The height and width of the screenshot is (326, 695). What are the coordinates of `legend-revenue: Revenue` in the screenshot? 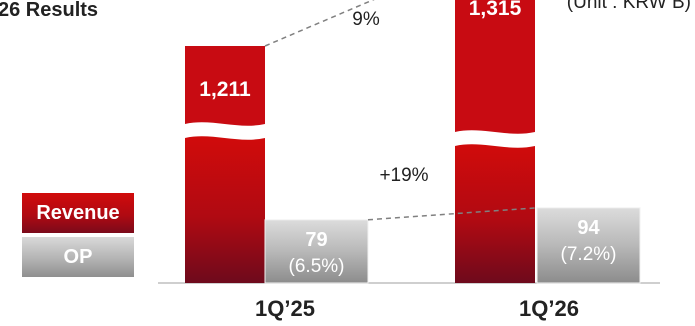 It's located at (78, 213).